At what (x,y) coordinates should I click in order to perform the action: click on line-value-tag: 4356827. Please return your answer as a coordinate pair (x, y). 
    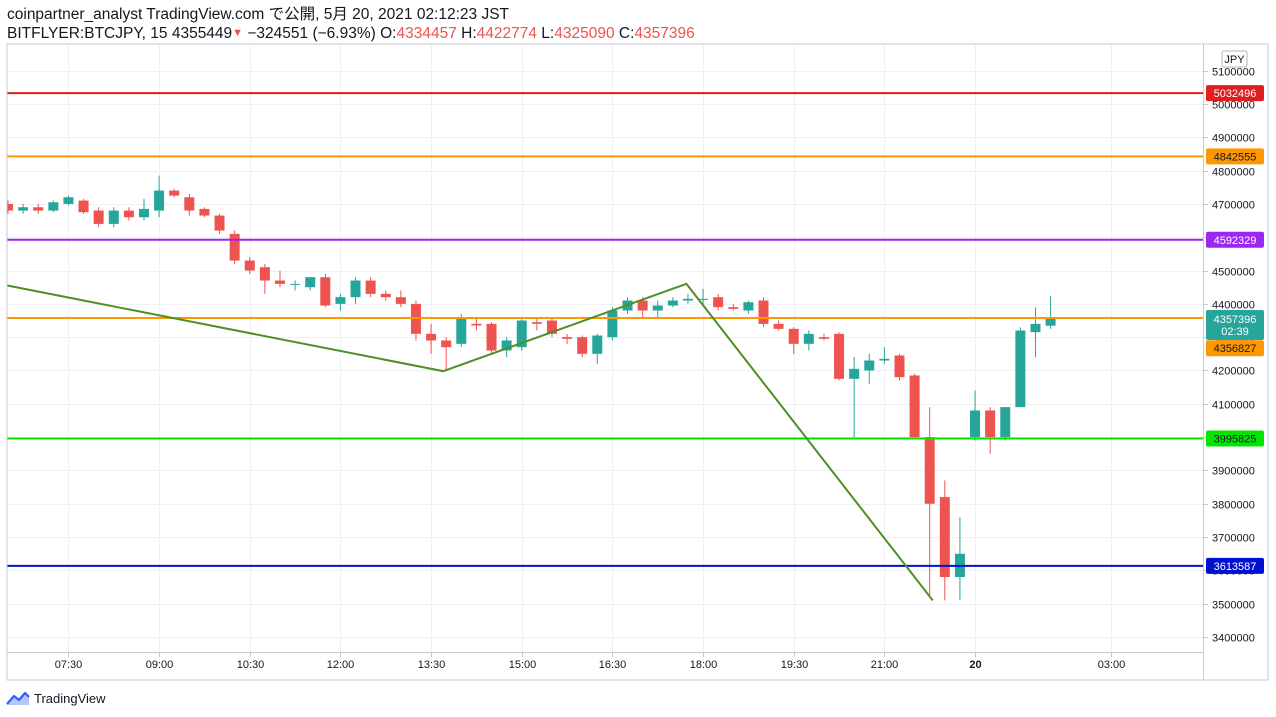
    Looking at the image, I should click on (1235, 348).